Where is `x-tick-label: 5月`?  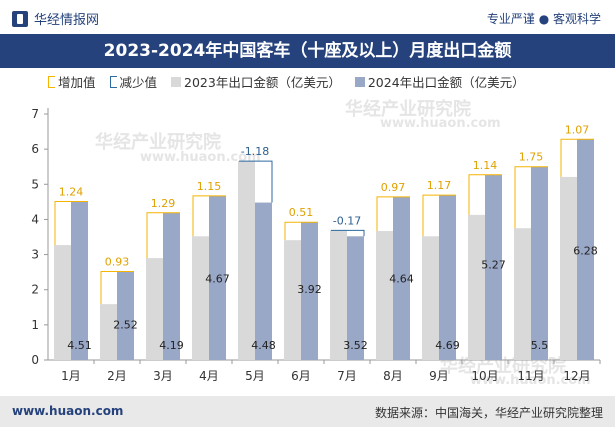 x-tick-label: 5月 is located at coordinates (255, 376).